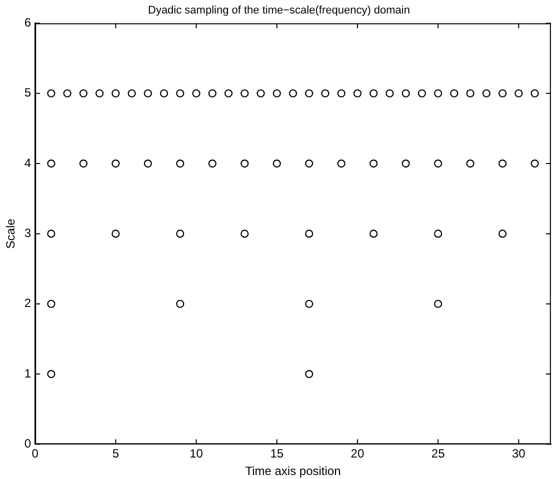 Image resolution: width=556 pixels, height=479 pixels. Describe the element at coordinates (293, 471) in the screenshot. I see `x-axis-title: Time axis position` at that location.